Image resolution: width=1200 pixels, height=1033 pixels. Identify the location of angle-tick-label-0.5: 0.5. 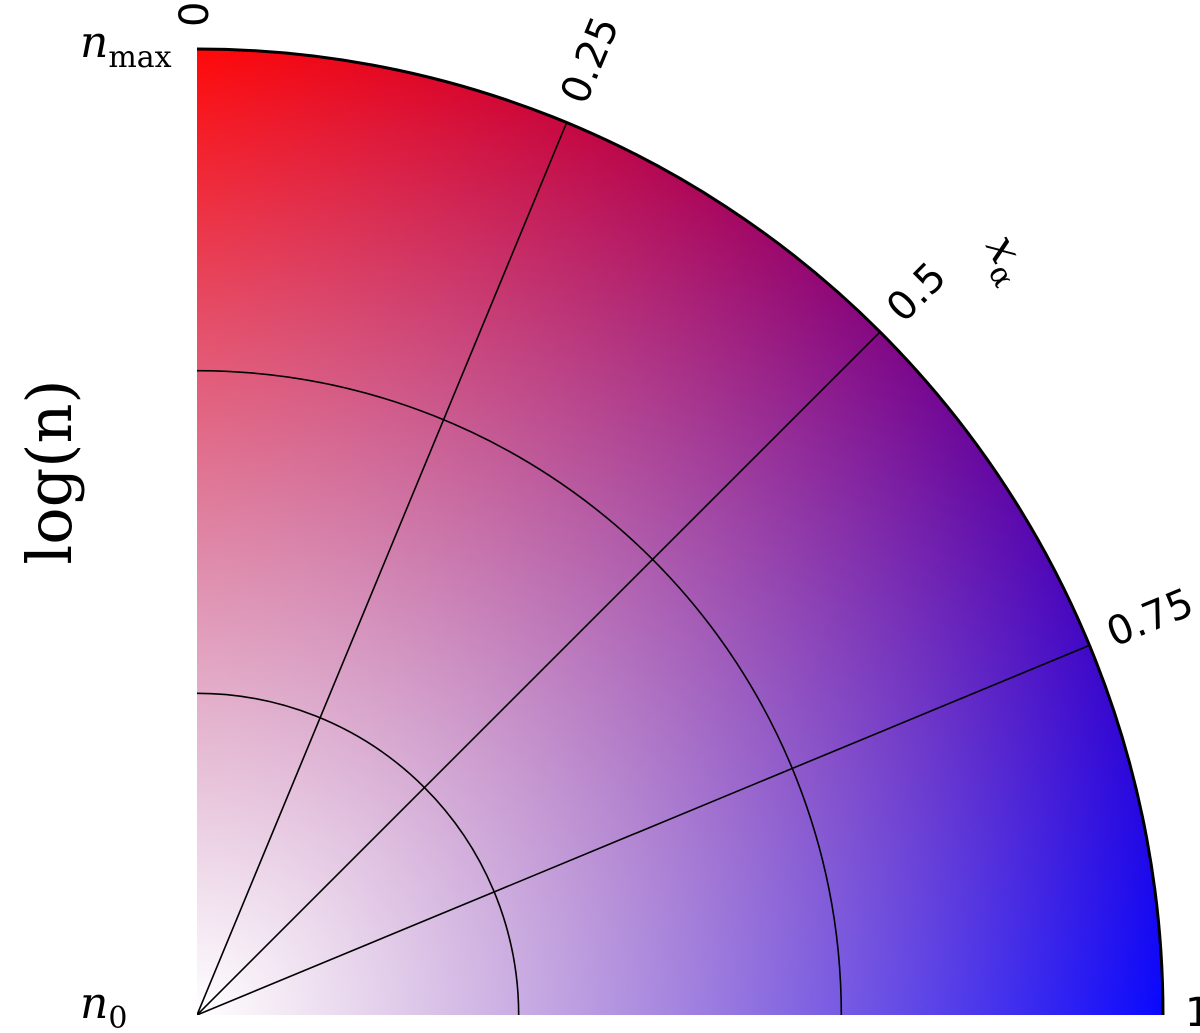
(917, 293).